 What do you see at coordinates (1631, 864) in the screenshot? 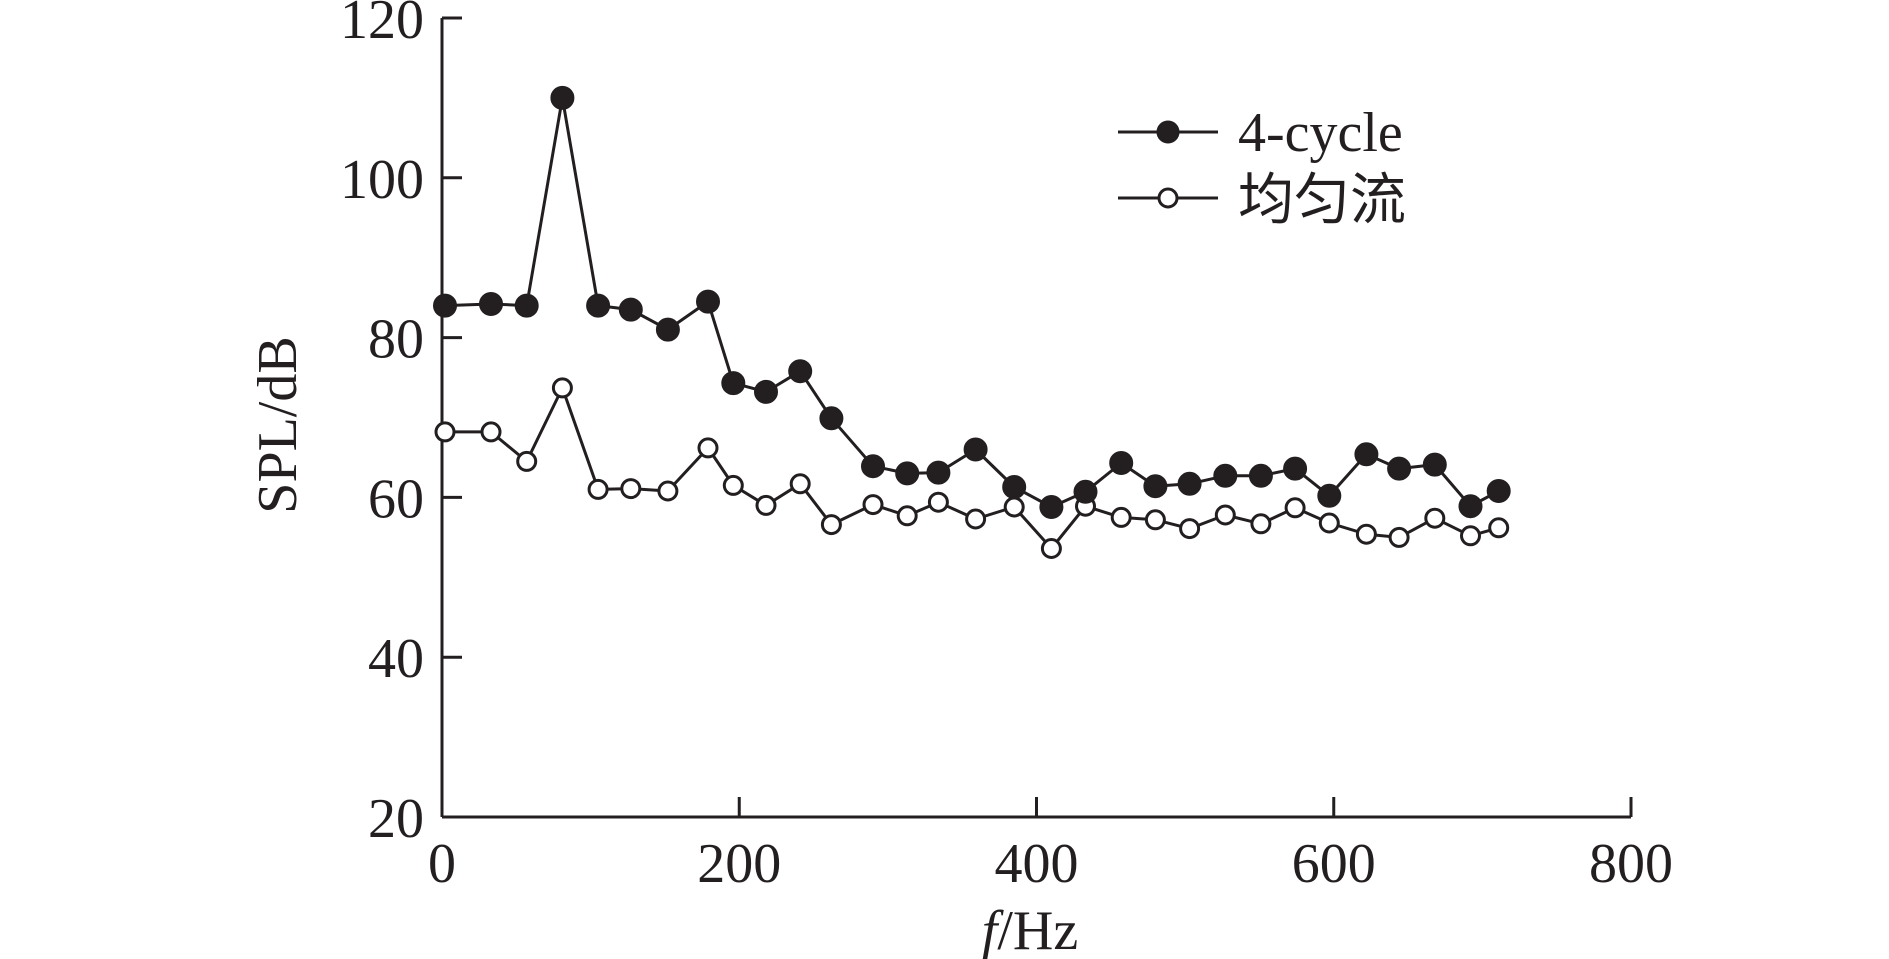
I see `x-tick-label: 800` at bounding box center [1631, 864].